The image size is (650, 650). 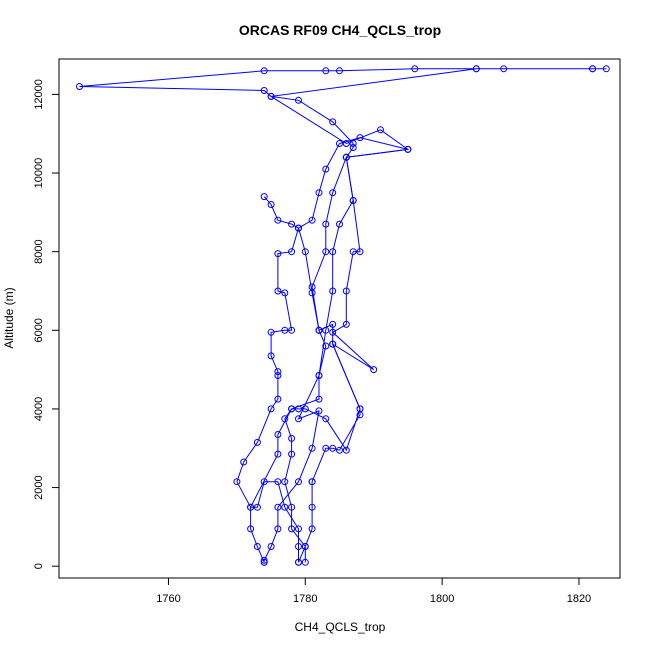 What do you see at coordinates (579, 599) in the screenshot?
I see `x-tick-label: 1820` at bounding box center [579, 599].